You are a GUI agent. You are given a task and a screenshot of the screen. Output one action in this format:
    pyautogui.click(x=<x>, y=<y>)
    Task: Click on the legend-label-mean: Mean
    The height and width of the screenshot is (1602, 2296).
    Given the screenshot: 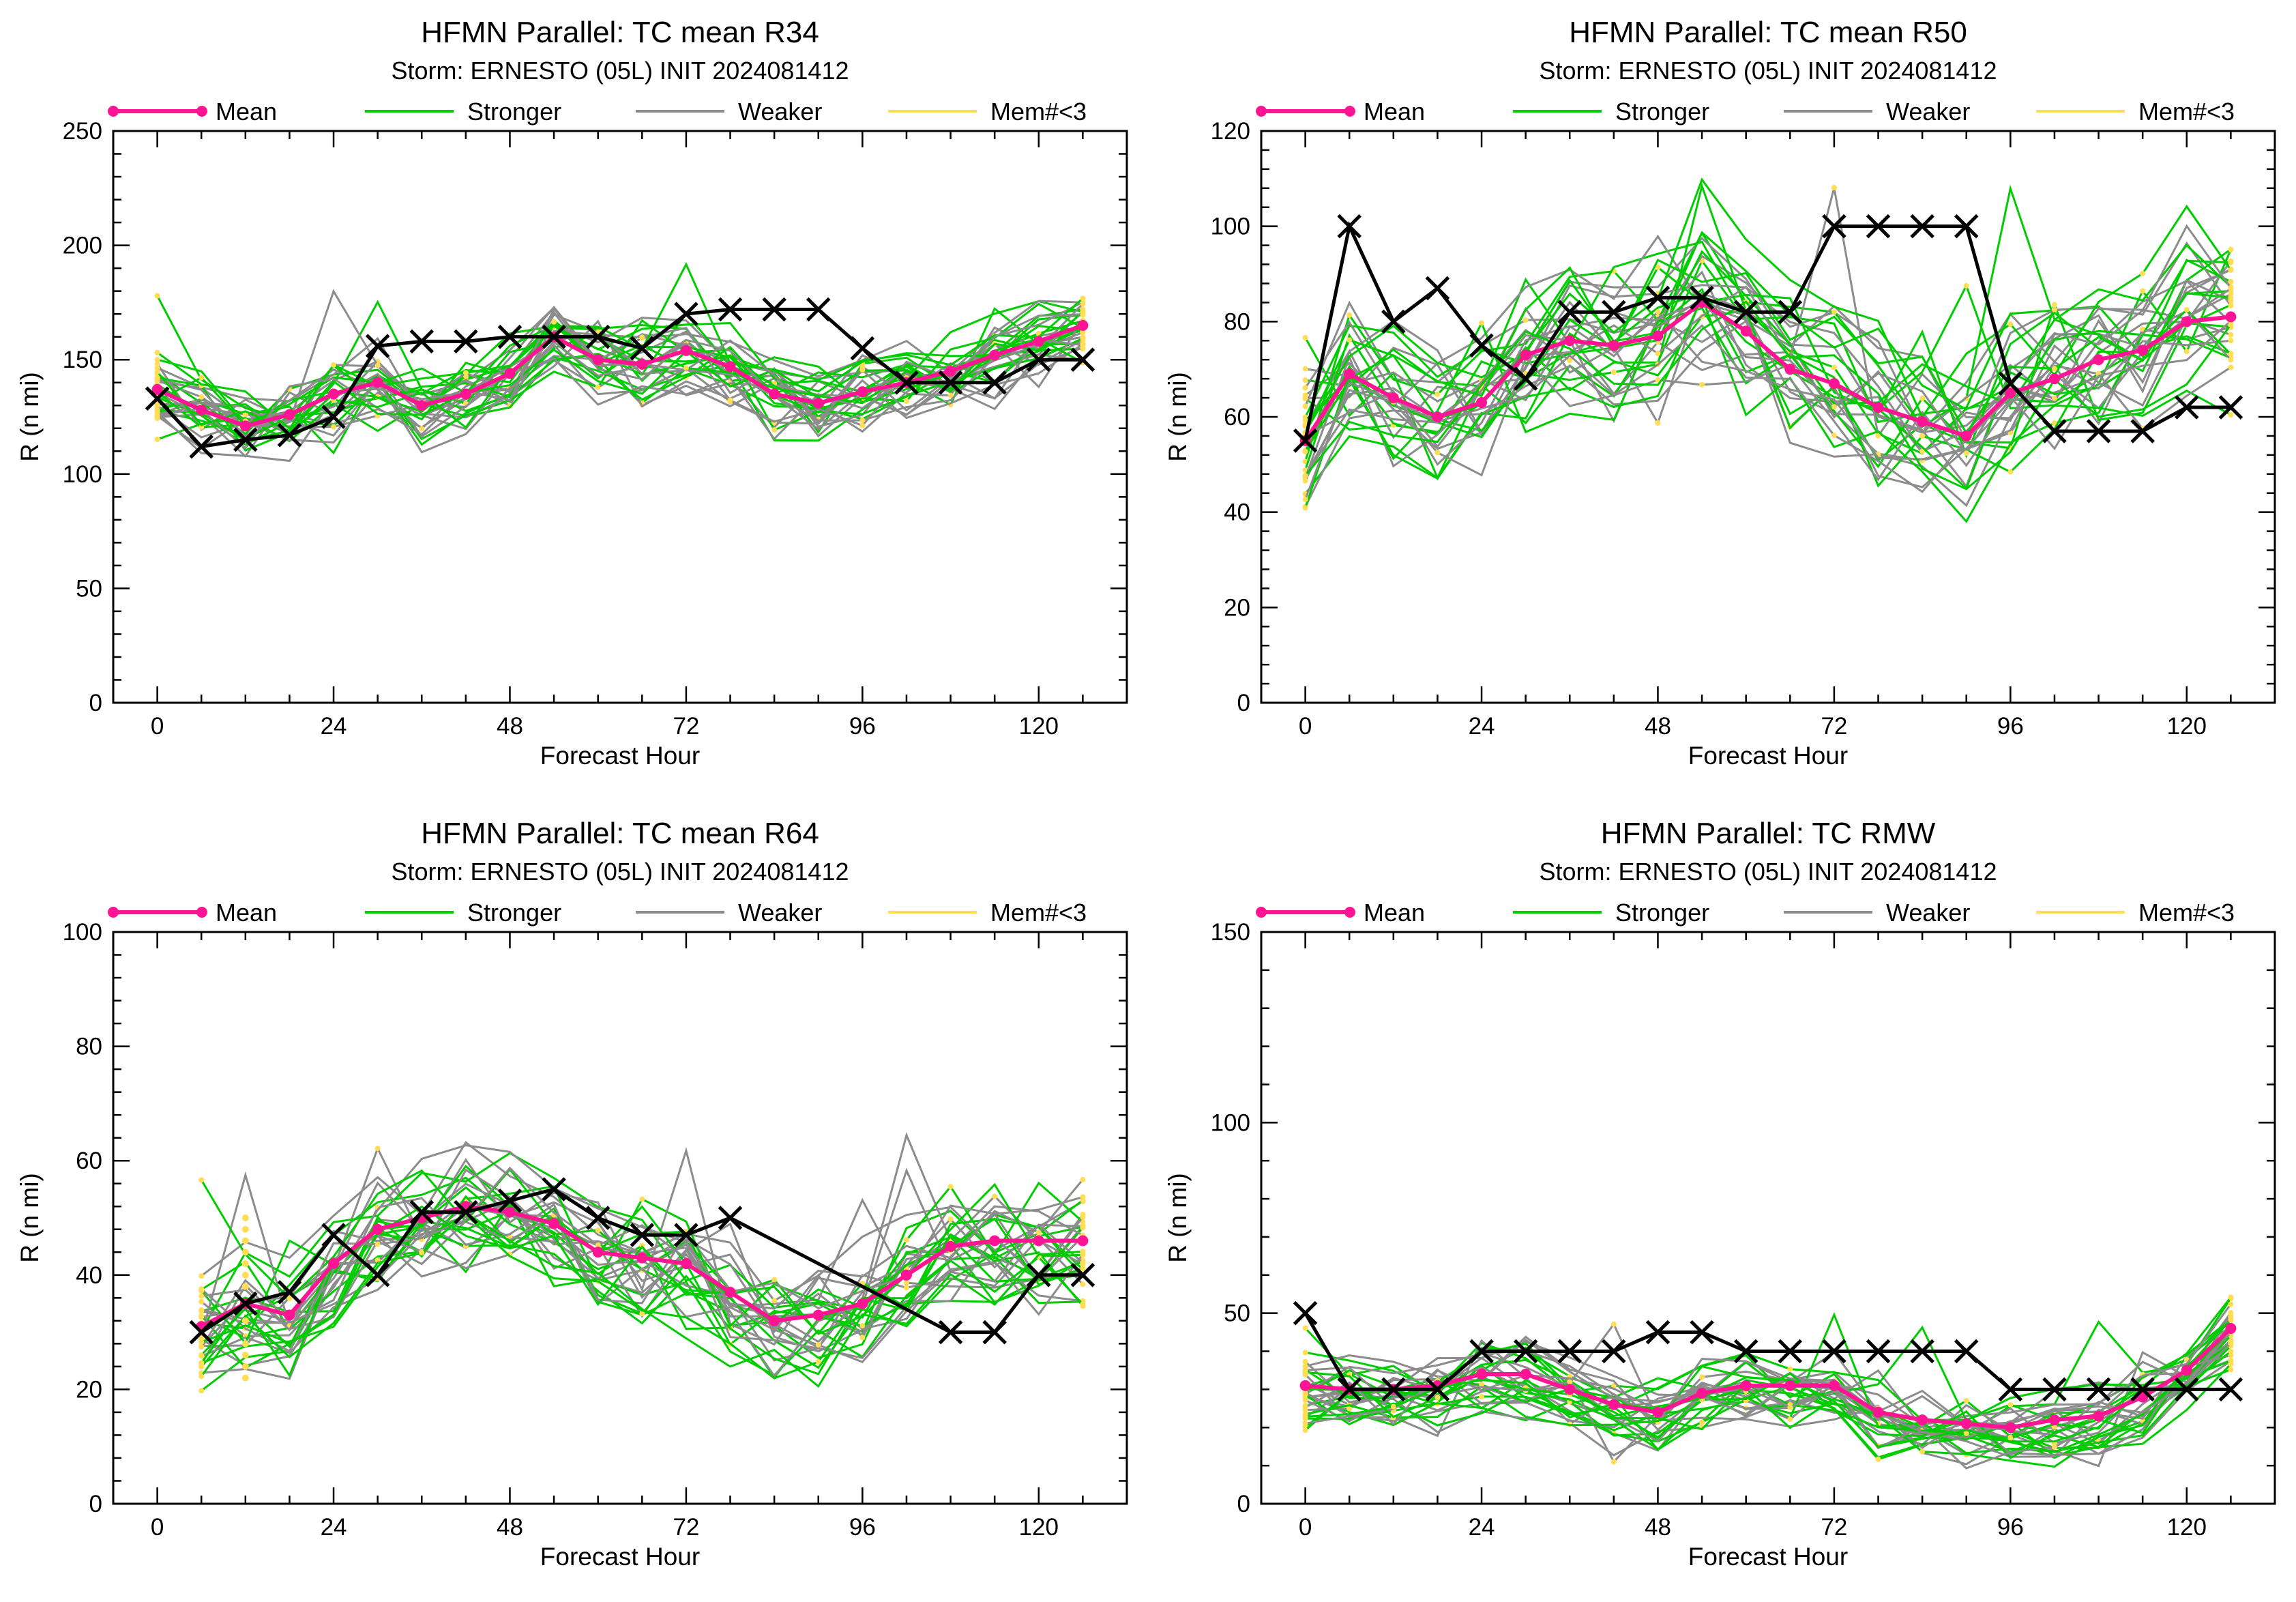 What is the action you would take?
    pyautogui.click(x=1395, y=112)
    